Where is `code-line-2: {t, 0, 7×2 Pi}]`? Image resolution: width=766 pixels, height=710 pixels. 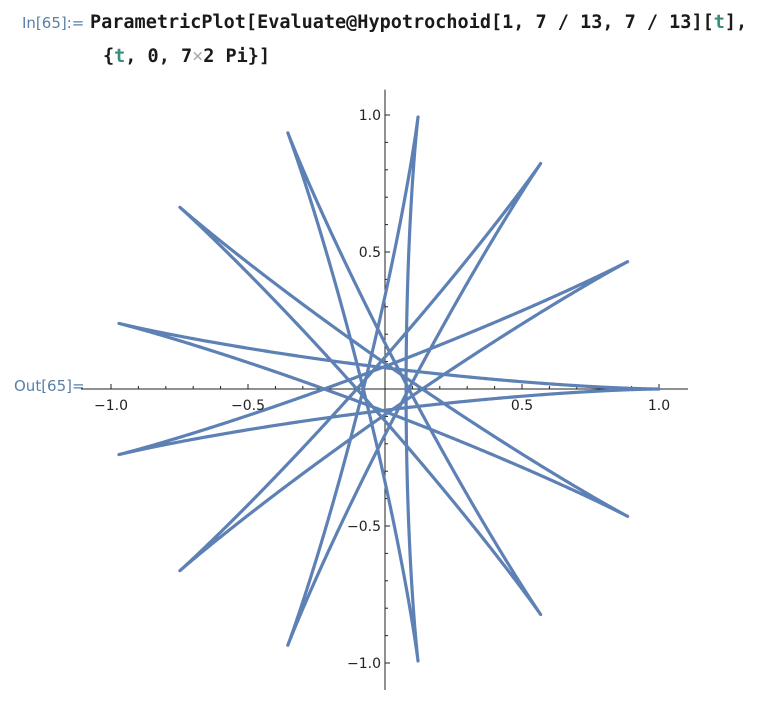 code-line-2: {t, 0, 7×2 Pi}] is located at coordinates (186, 56).